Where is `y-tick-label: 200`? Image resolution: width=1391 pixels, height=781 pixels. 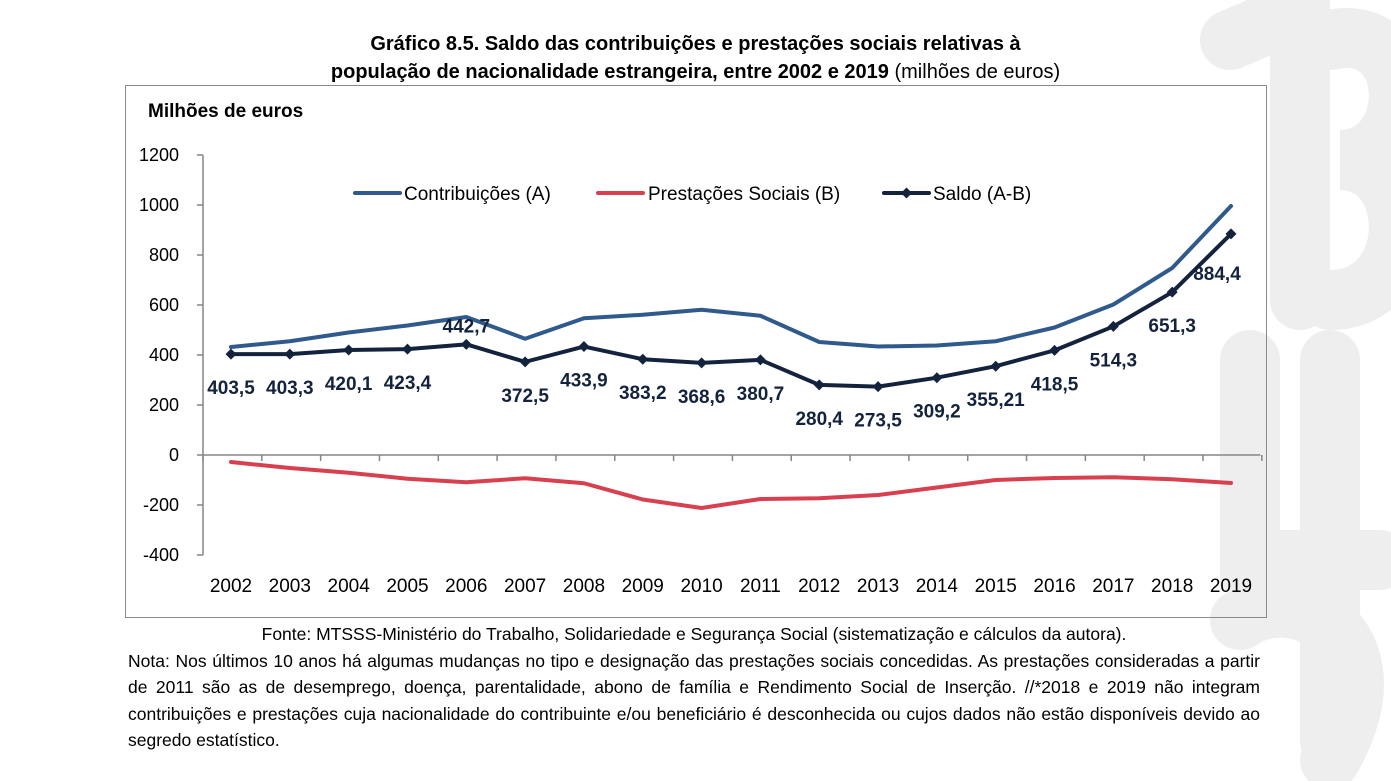
y-tick-label: 200 is located at coordinates (164, 405).